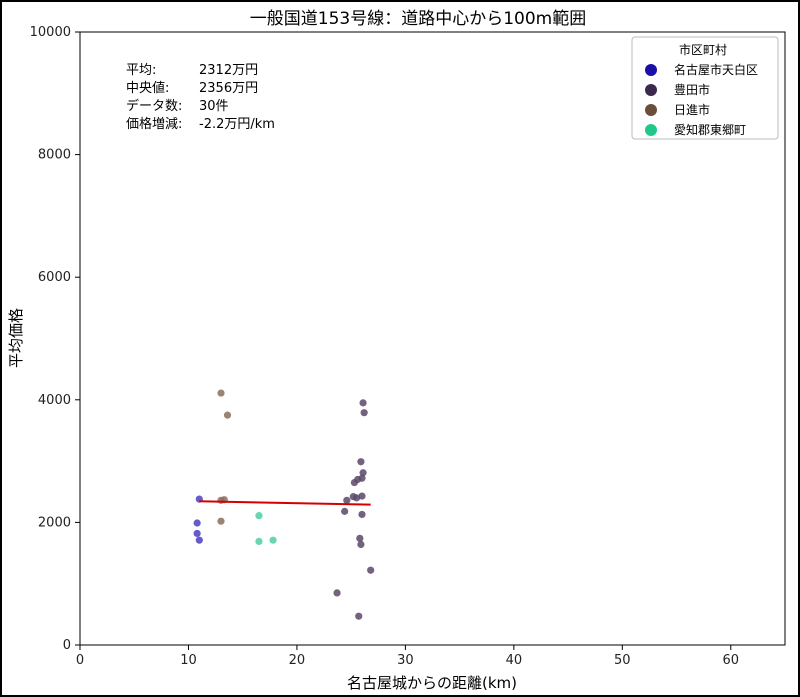 The width and height of the screenshot is (800, 697). What do you see at coordinates (54, 277) in the screenshot?
I see `y-tick-label: 6000` at bounding box center [54, 277].